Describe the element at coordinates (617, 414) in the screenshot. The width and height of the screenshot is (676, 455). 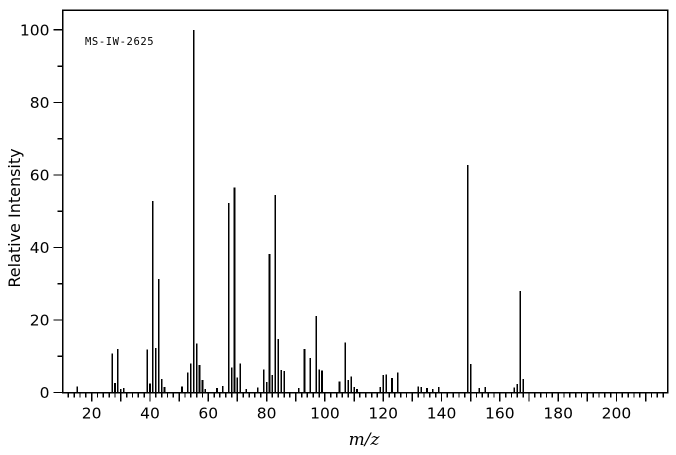
I see `x-axis-tick-label: 200` at that location.